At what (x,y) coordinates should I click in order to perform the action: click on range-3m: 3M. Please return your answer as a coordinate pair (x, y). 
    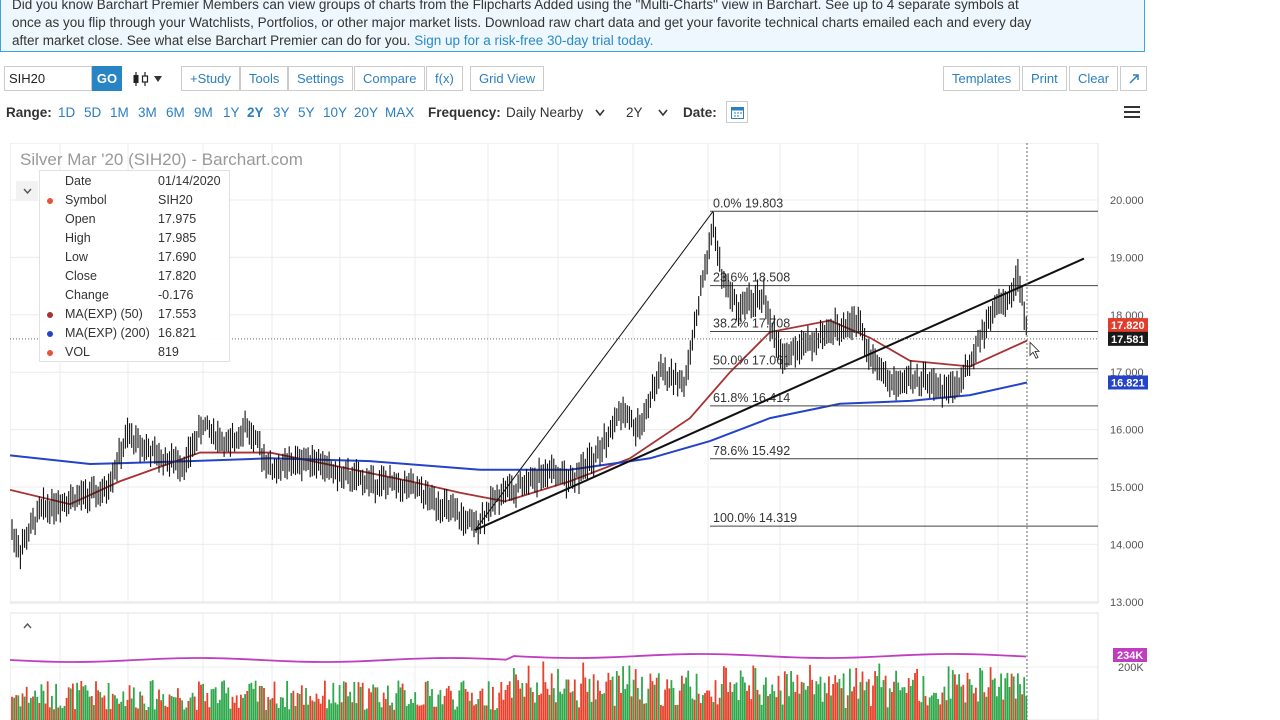
    Looking at the image, I should click on (147, 112).